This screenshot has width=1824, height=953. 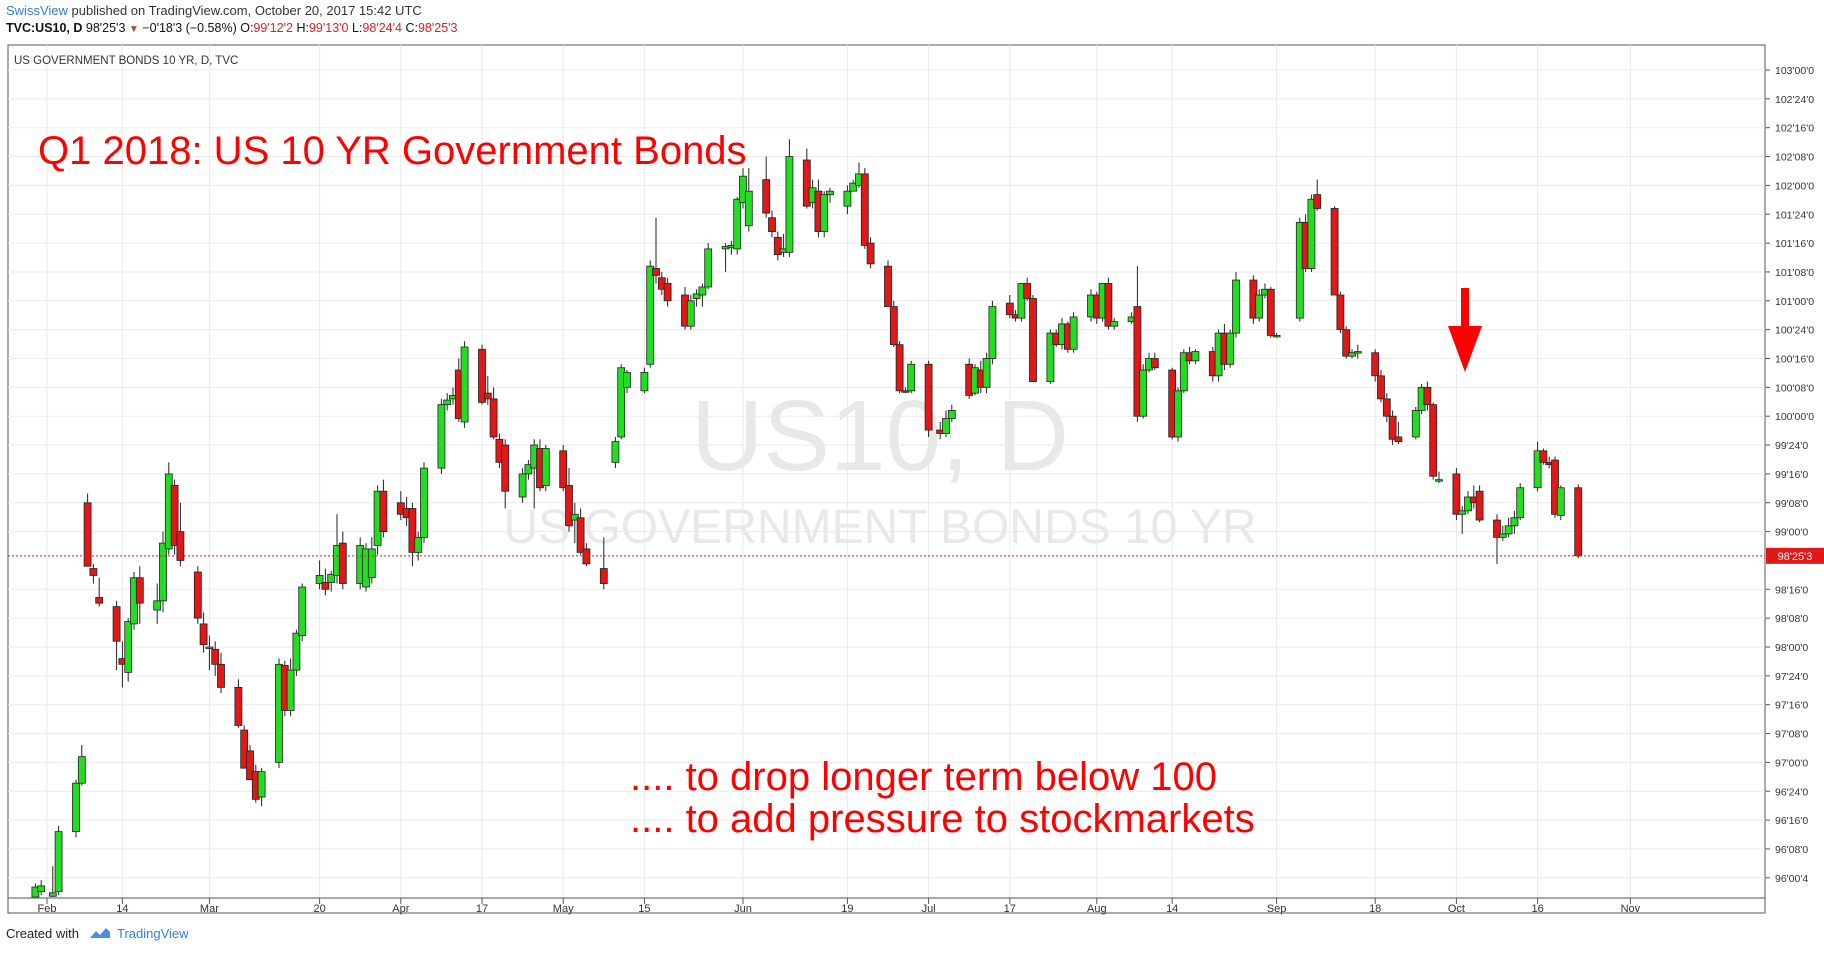 I want to click on high-value: 99'13'0, so click(x=328, y=28).